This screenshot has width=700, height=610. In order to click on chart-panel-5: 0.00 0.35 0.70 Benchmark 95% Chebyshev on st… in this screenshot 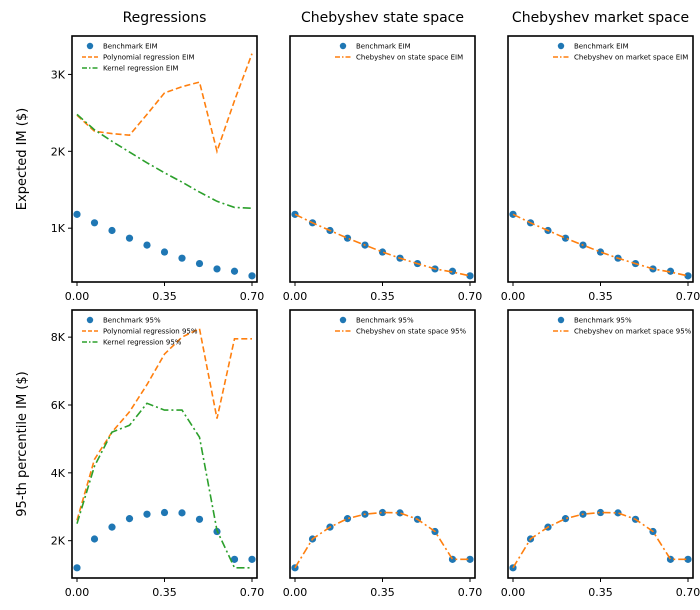, I will do `click(383, 454)`.